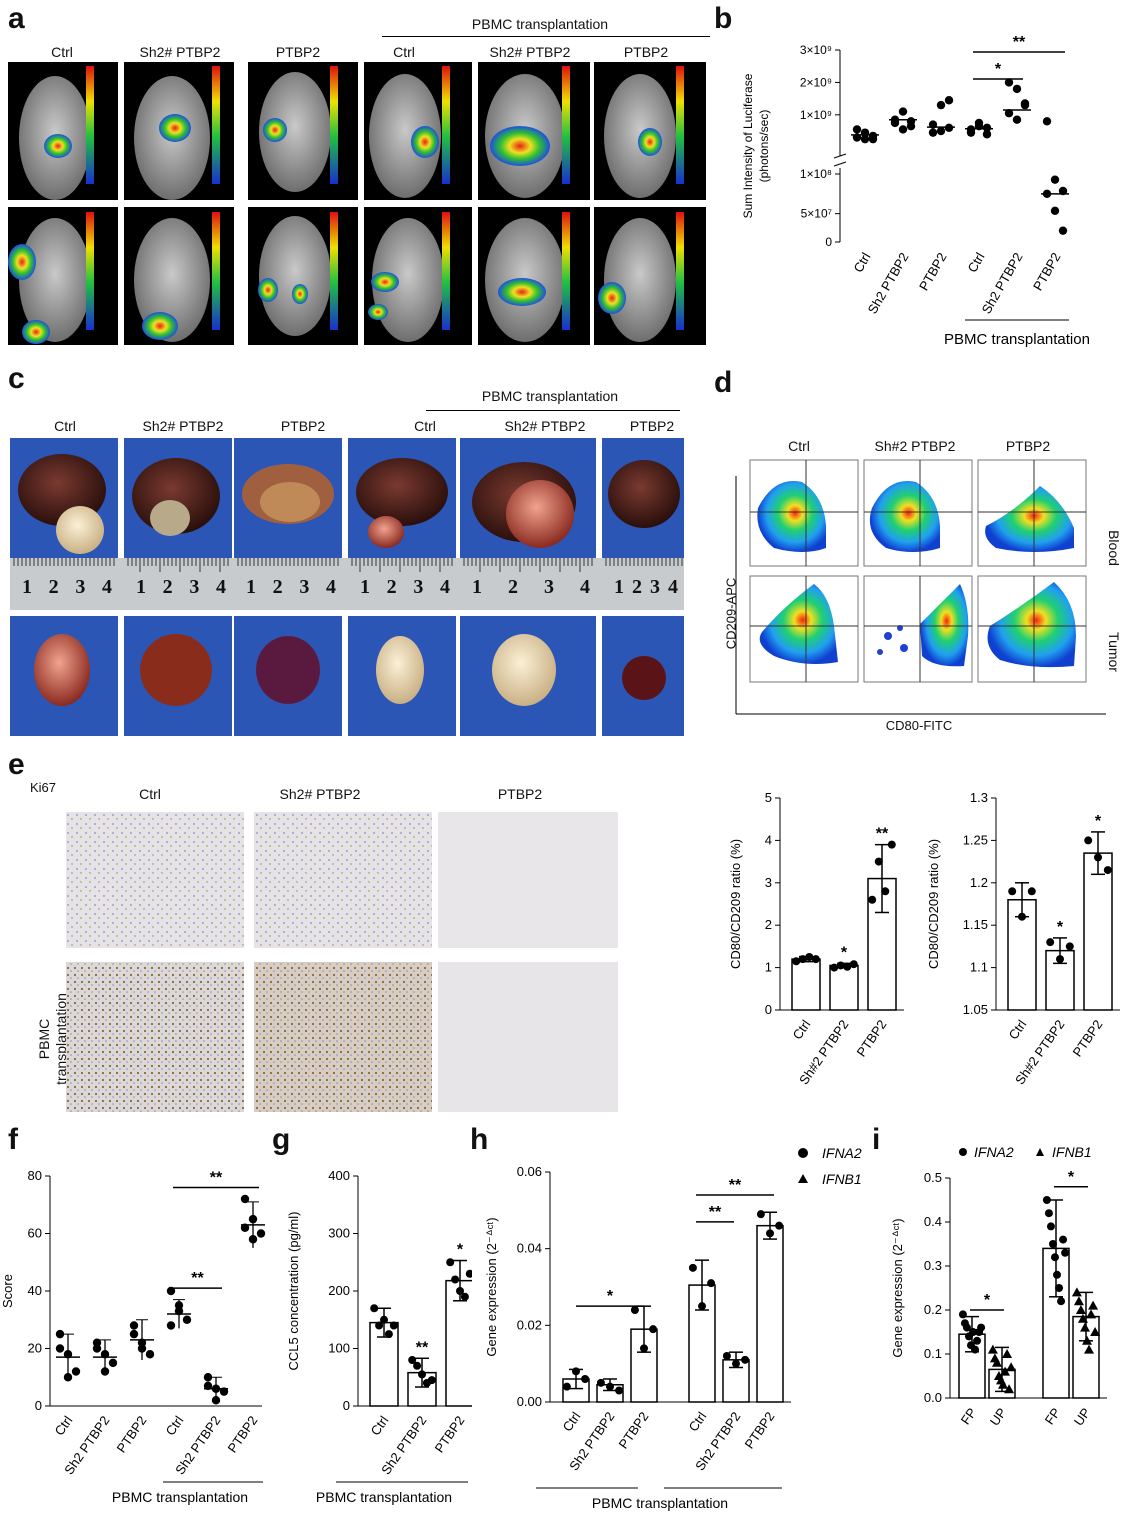 This screenshot has height=1524, width=1142. What do you see at coordinates (933, 1353) in the screenshot?
I see `y-tick-label: 0.1` at bounding box center [933, 1353].